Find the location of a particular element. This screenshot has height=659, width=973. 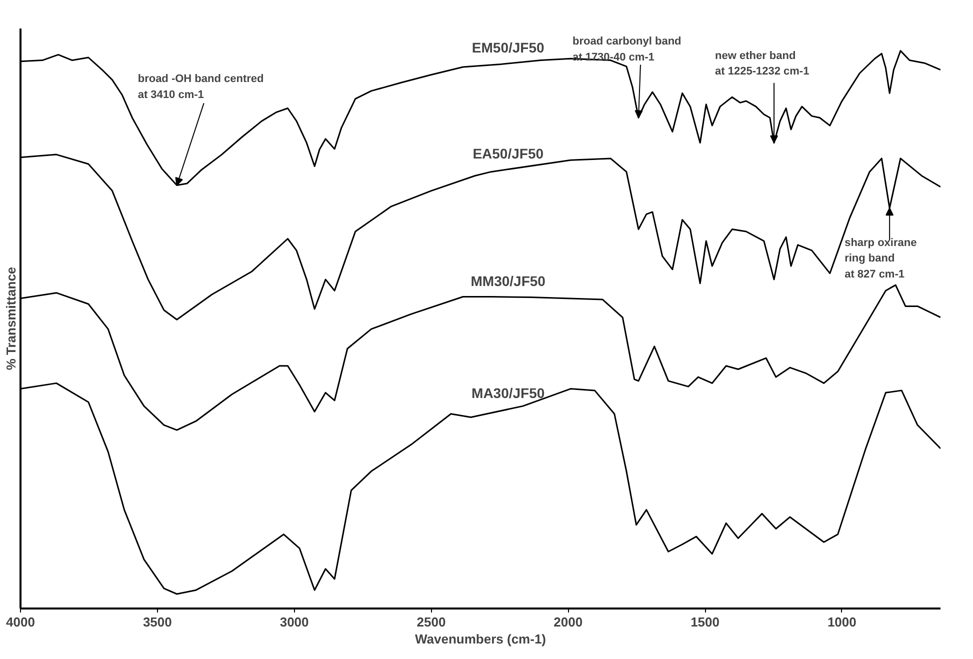

series-label: MM30/JF50 is located at coordinates (508, 280).